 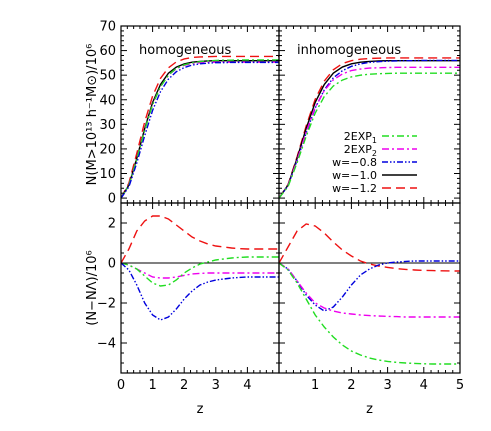 I want to click on y-axis-label: N(M>10¹³ h⁻¹M⊙)/10⁶, so click(x=92, y=115).